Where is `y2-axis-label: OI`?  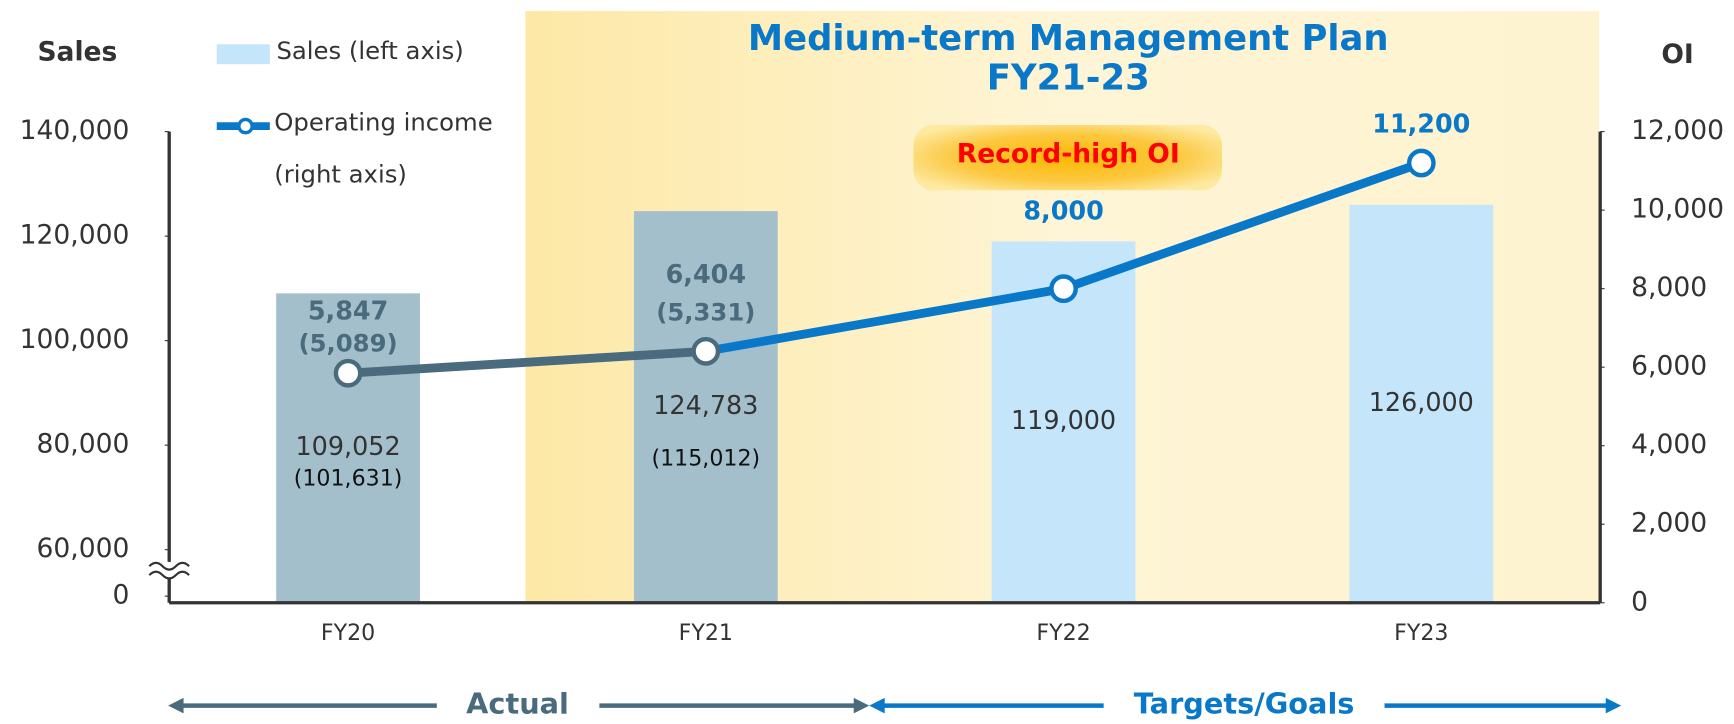
y2-axis-label: OI is located at coordinates (1677, 54).